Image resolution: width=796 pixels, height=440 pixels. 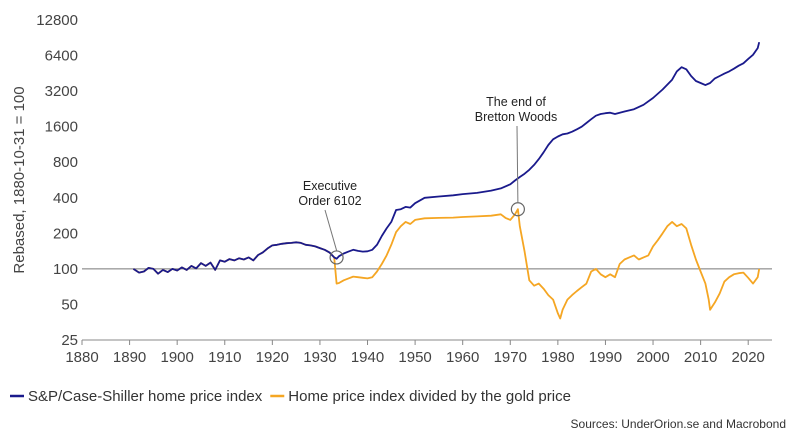 What do you see at coordinates (605, 357) in the screenshot?
I see `x-tick-label: 1990` at bounding box center [605, 357].